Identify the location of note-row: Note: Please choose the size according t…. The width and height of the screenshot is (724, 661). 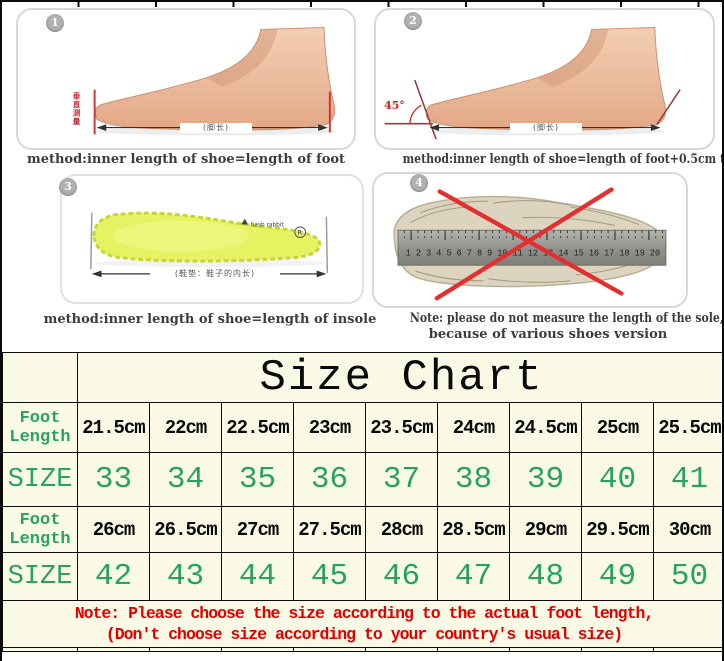
(362, 624).